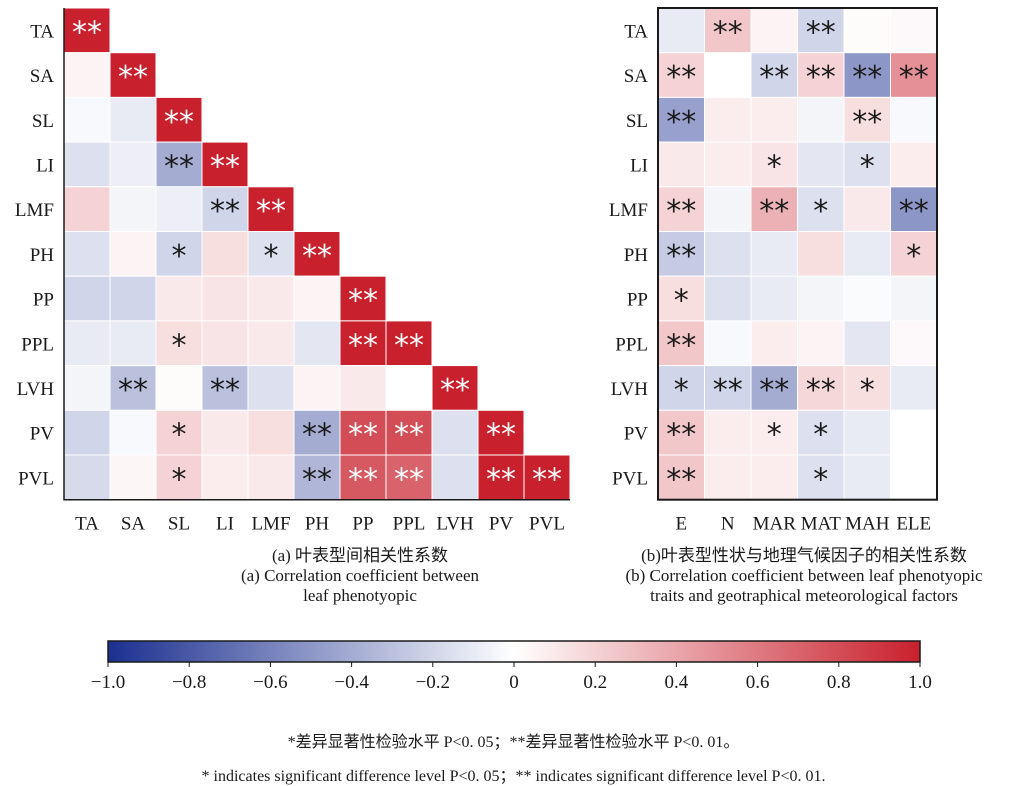 This screenshot has width=1027, height=786. Describe the element at coordinates (179, 524) in the screenshot. I see `panel-a-col-label-SL: SL` at that location.